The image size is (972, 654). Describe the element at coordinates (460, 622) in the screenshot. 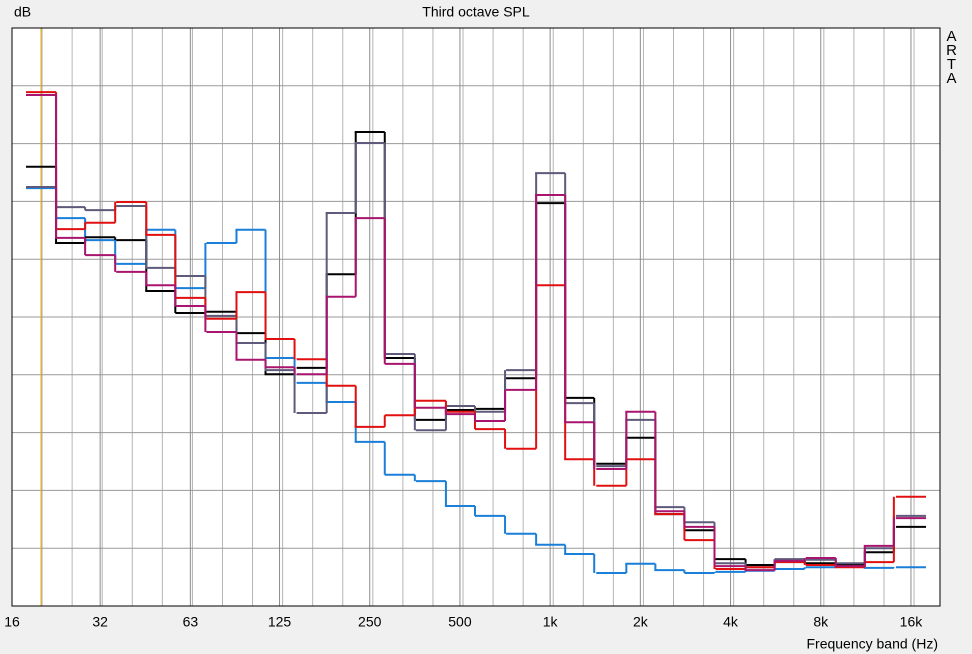

I see `x-tick-label: 500` at that location.